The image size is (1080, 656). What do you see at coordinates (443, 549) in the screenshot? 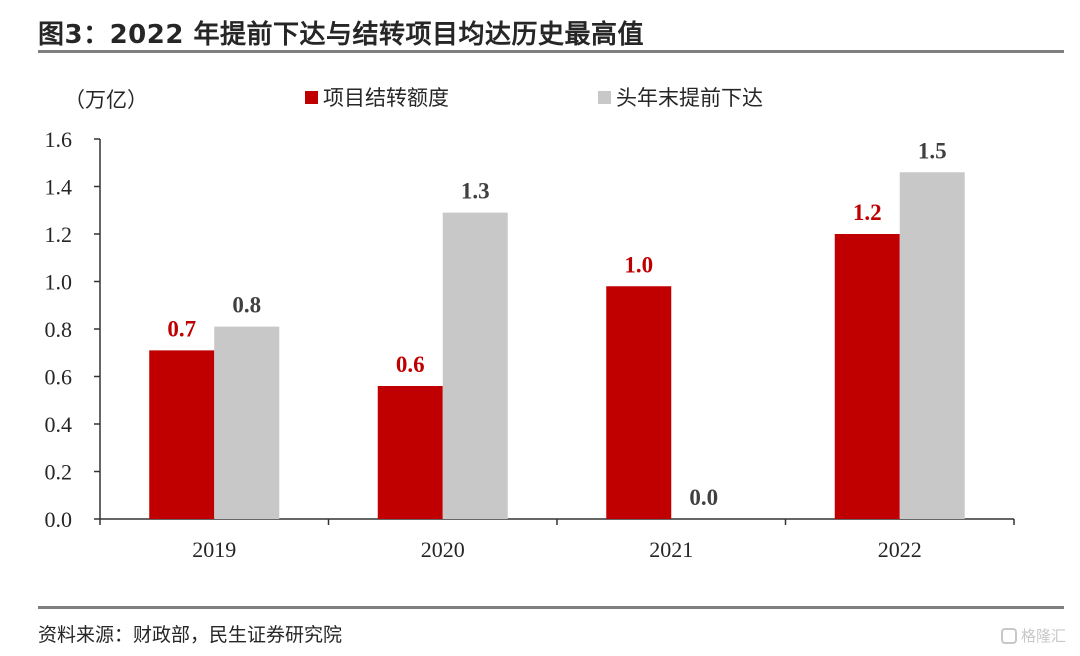
I see `x-tick-label: 2020` at bounding box center [443, 549].